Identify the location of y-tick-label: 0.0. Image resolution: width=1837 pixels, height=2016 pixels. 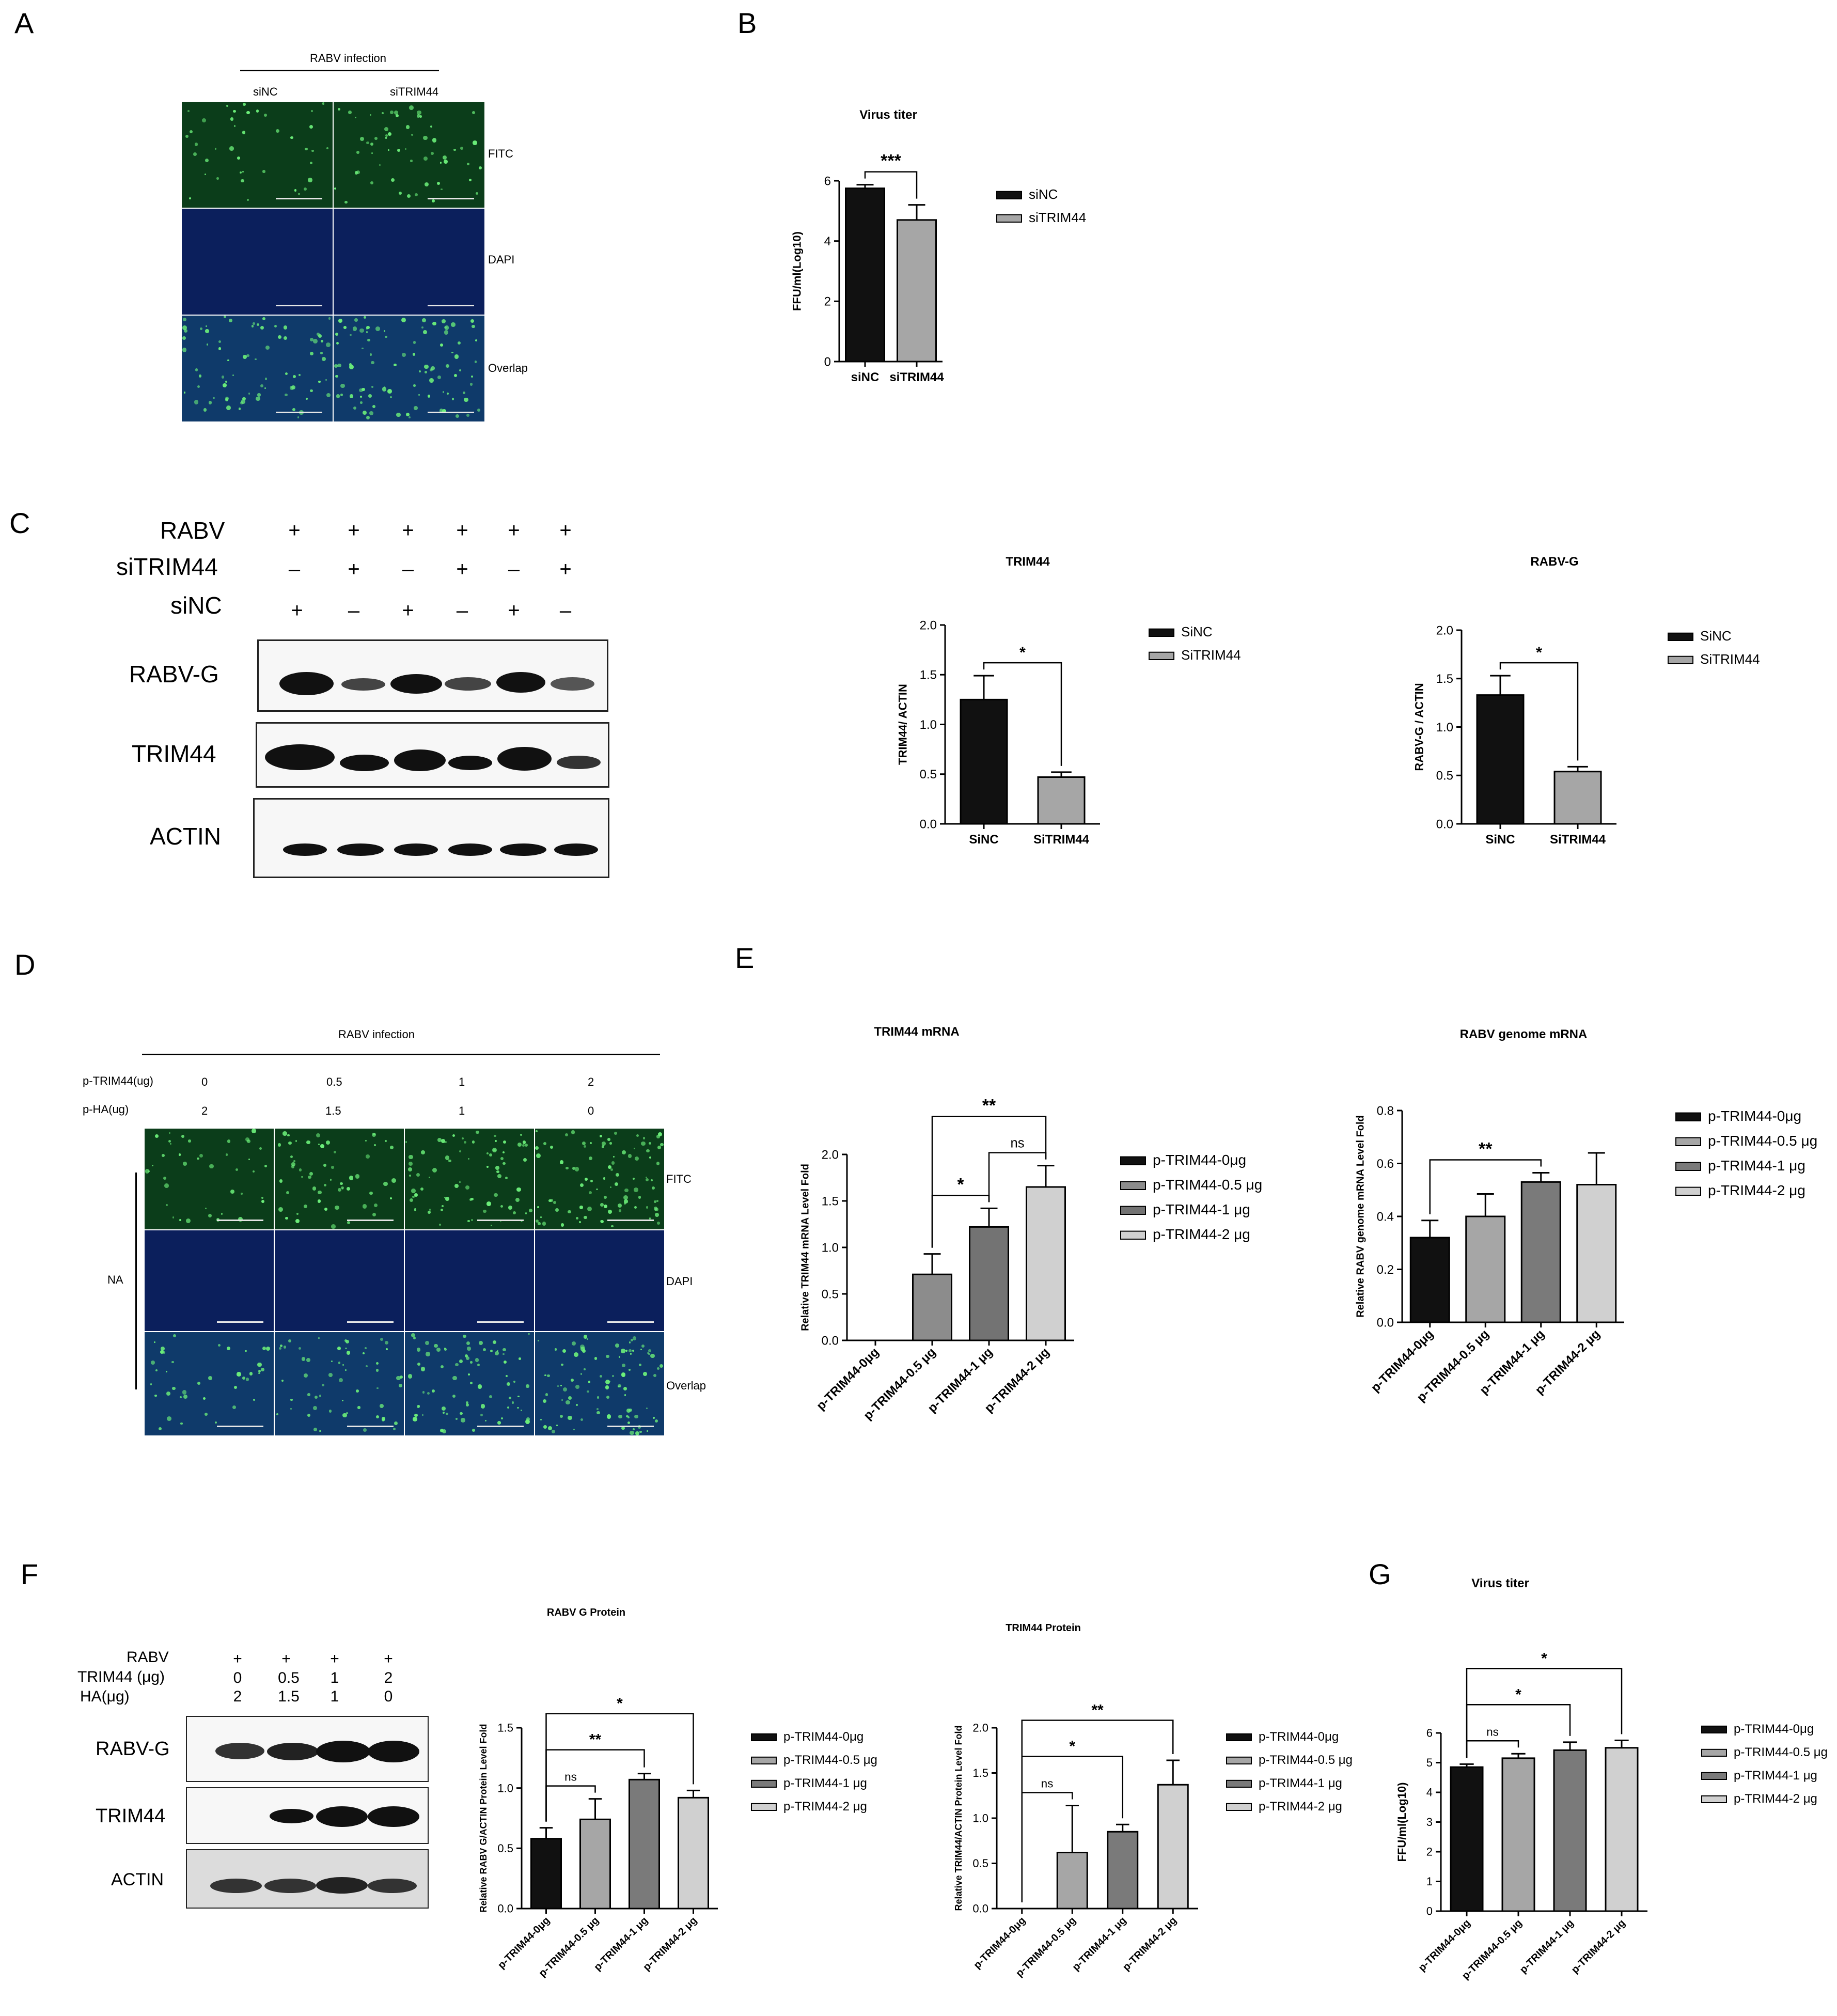
(1445, 824).